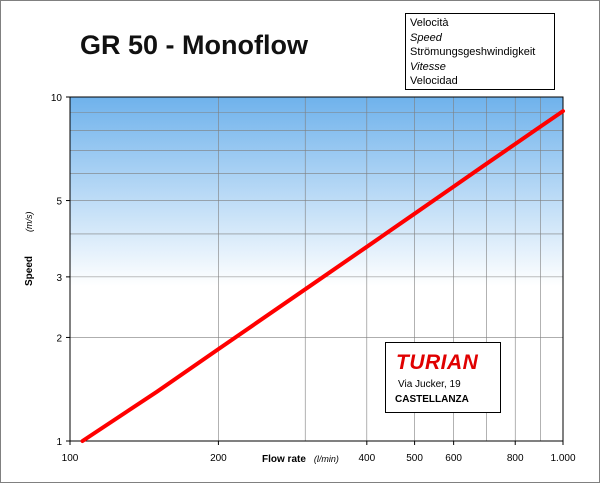  I want to click on company-city: CASTELLANZA, so click(432, 399).